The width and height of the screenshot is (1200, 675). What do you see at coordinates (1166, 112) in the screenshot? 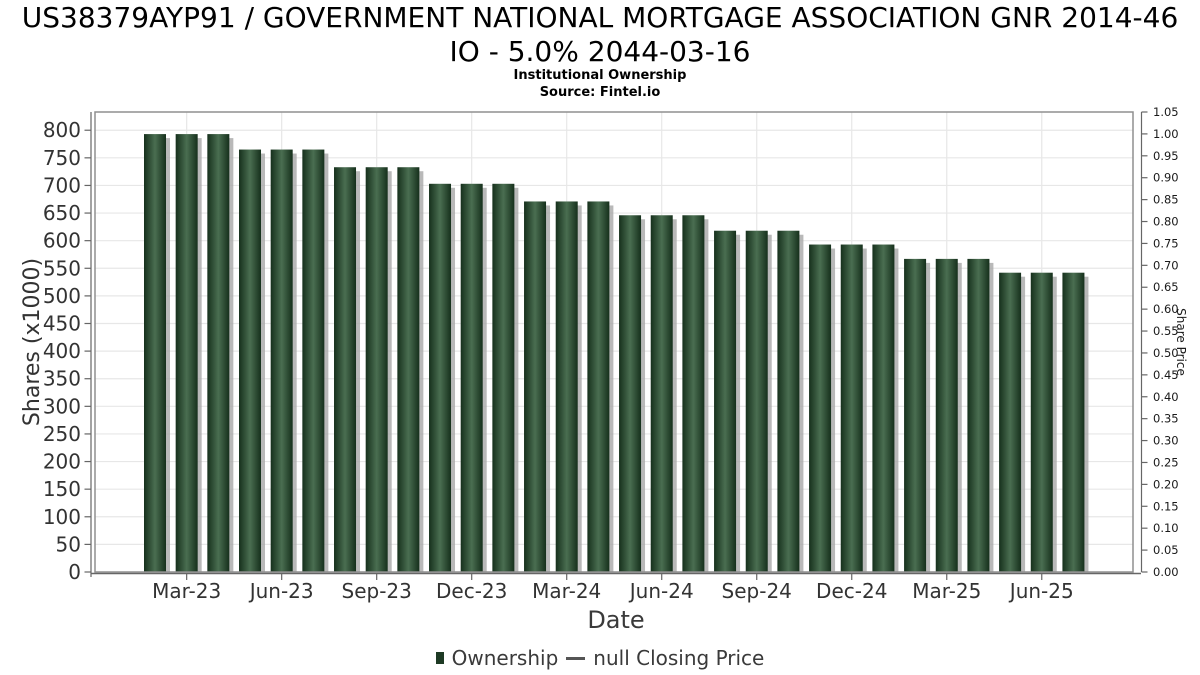
I see `right-axis-tick-label: 1.05` at bounding box center [1166, 112].